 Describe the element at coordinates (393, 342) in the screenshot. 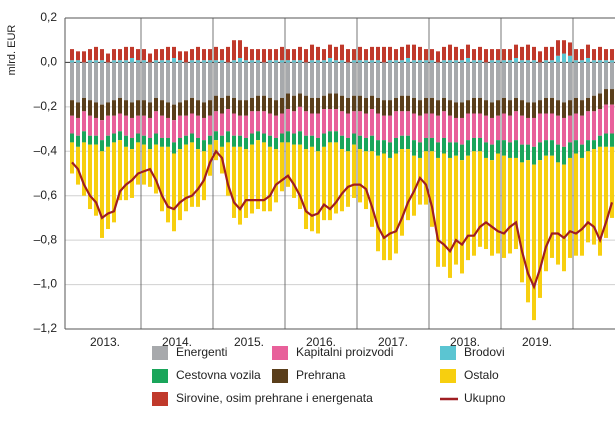

I see `x-tick-label: 2017.` at that location.